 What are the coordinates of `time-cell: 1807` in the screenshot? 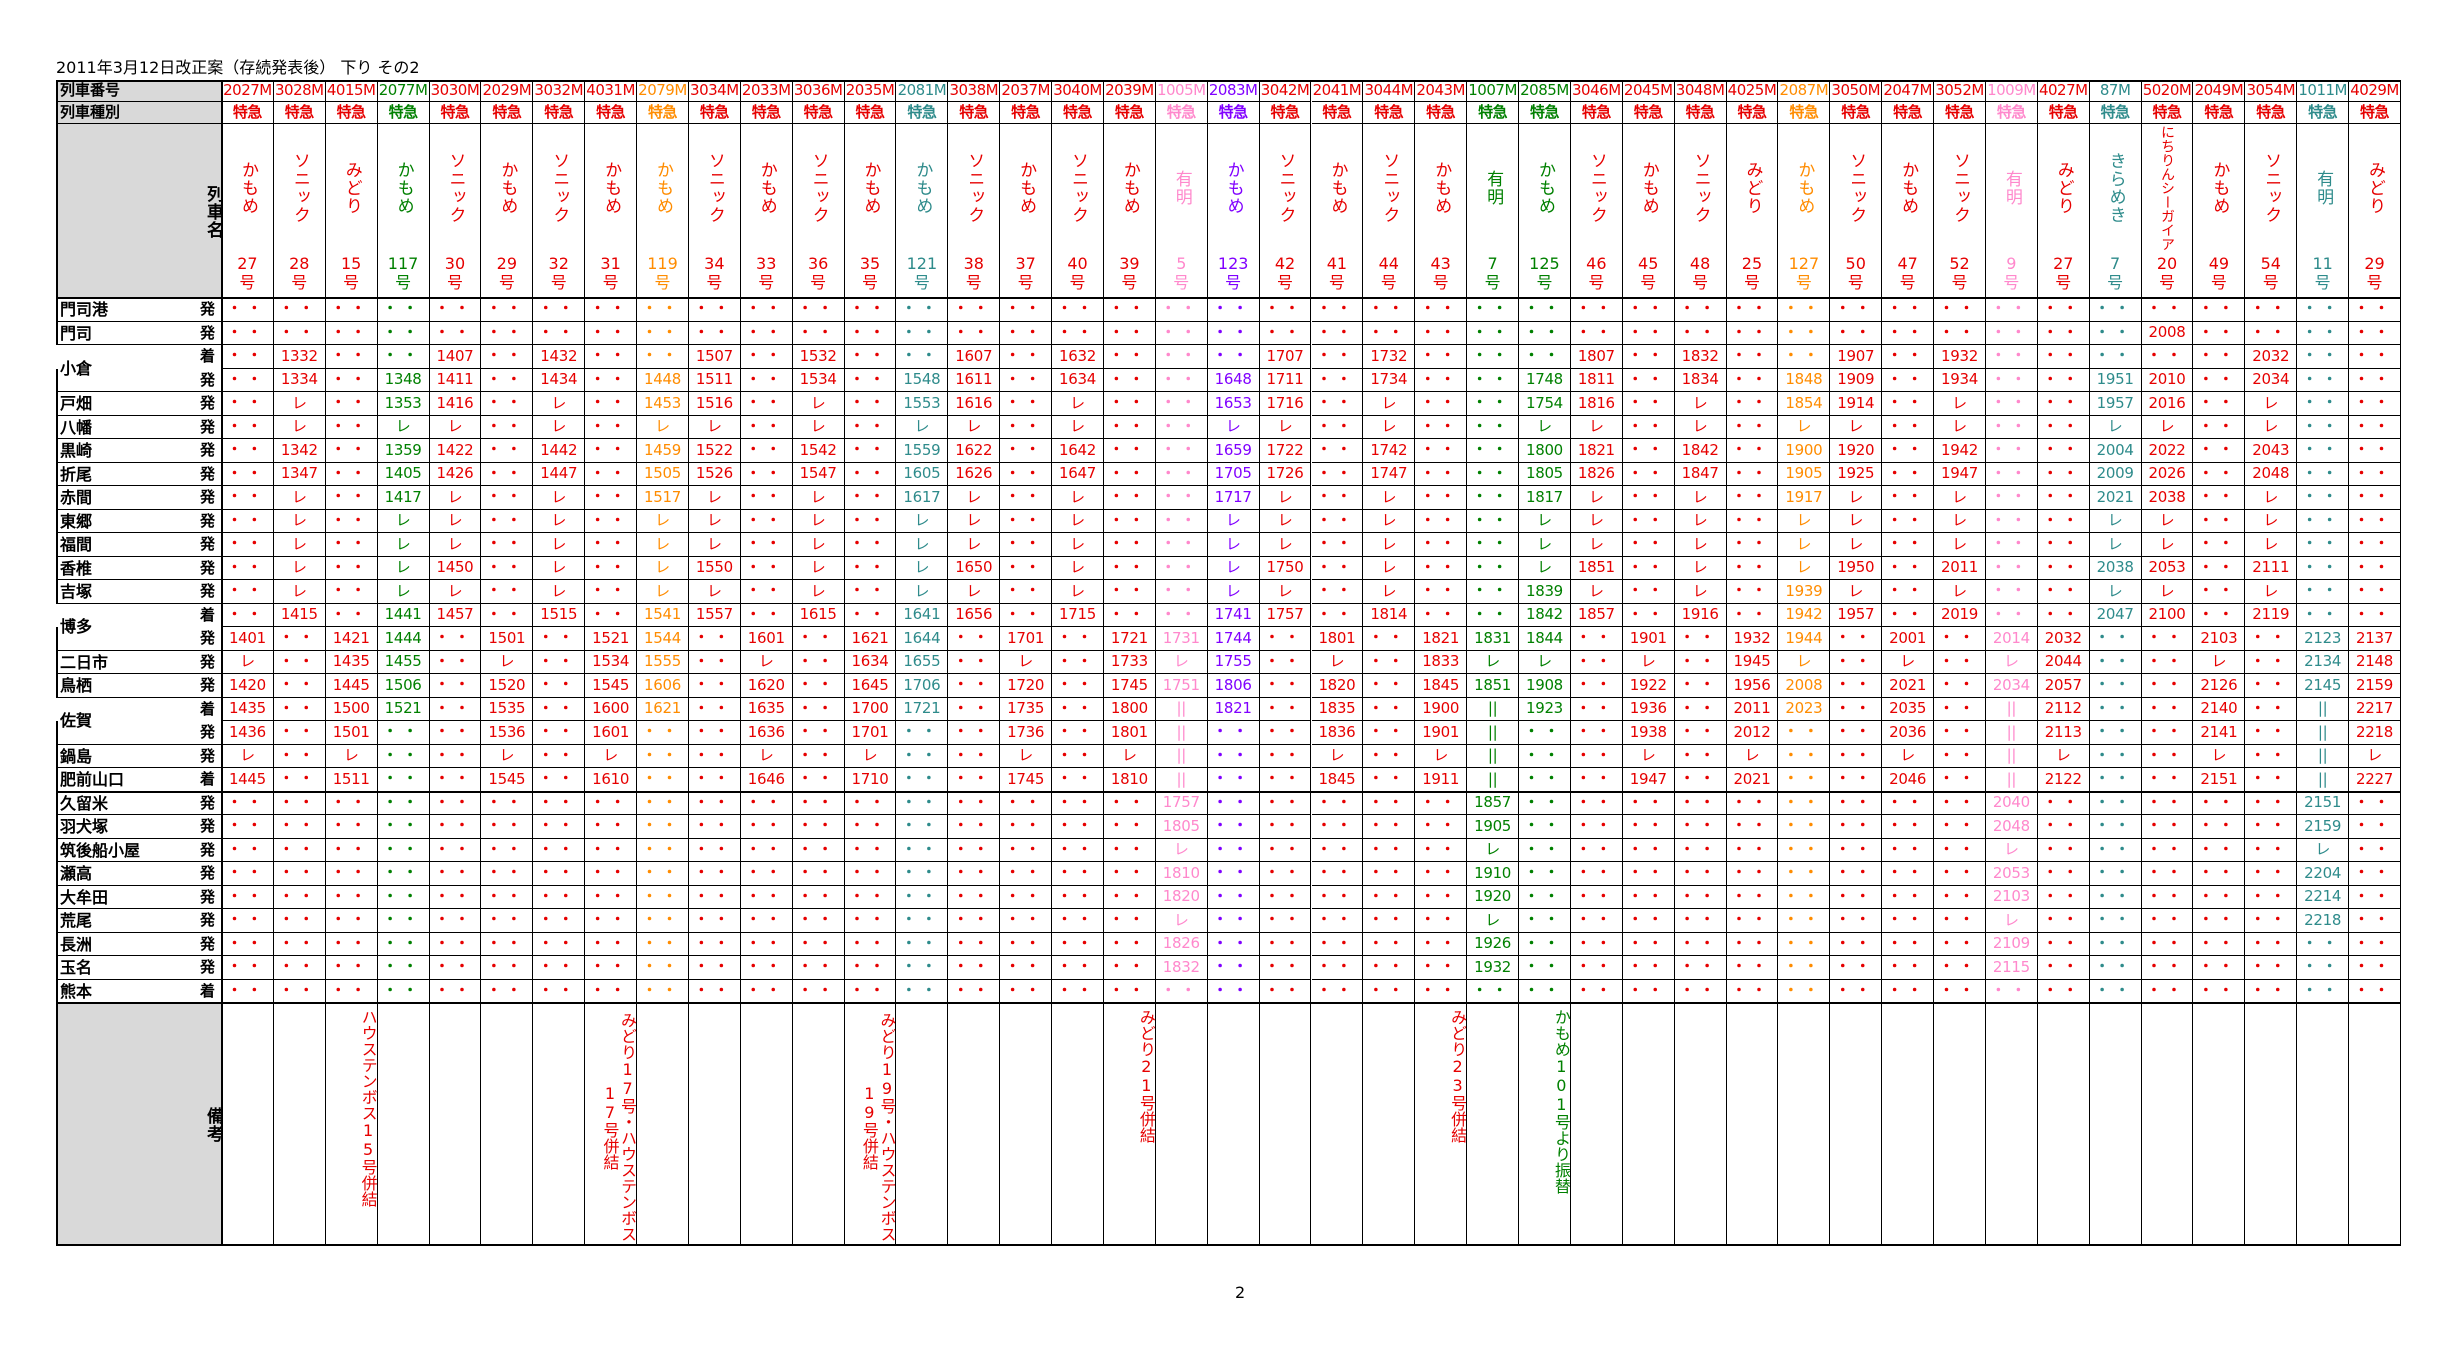 It's located at (1596, 357).